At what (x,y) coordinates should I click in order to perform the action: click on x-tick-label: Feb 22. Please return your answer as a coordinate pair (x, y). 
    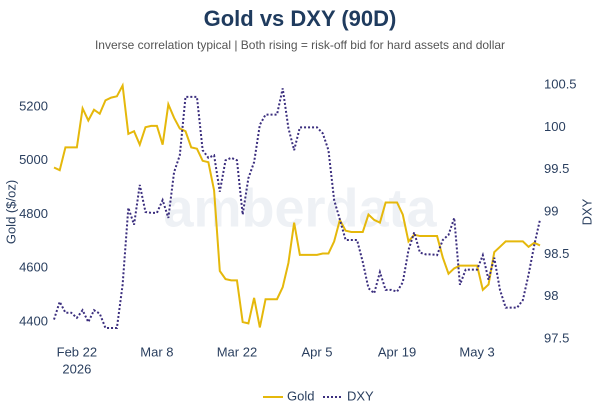
    Looking at the image, I should click on (77, 351).